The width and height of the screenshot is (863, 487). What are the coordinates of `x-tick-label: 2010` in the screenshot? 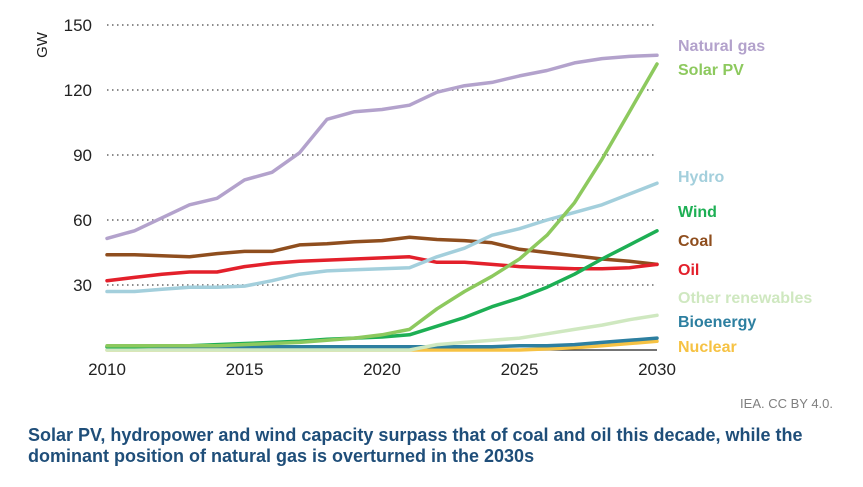 It's located at (107, 369).